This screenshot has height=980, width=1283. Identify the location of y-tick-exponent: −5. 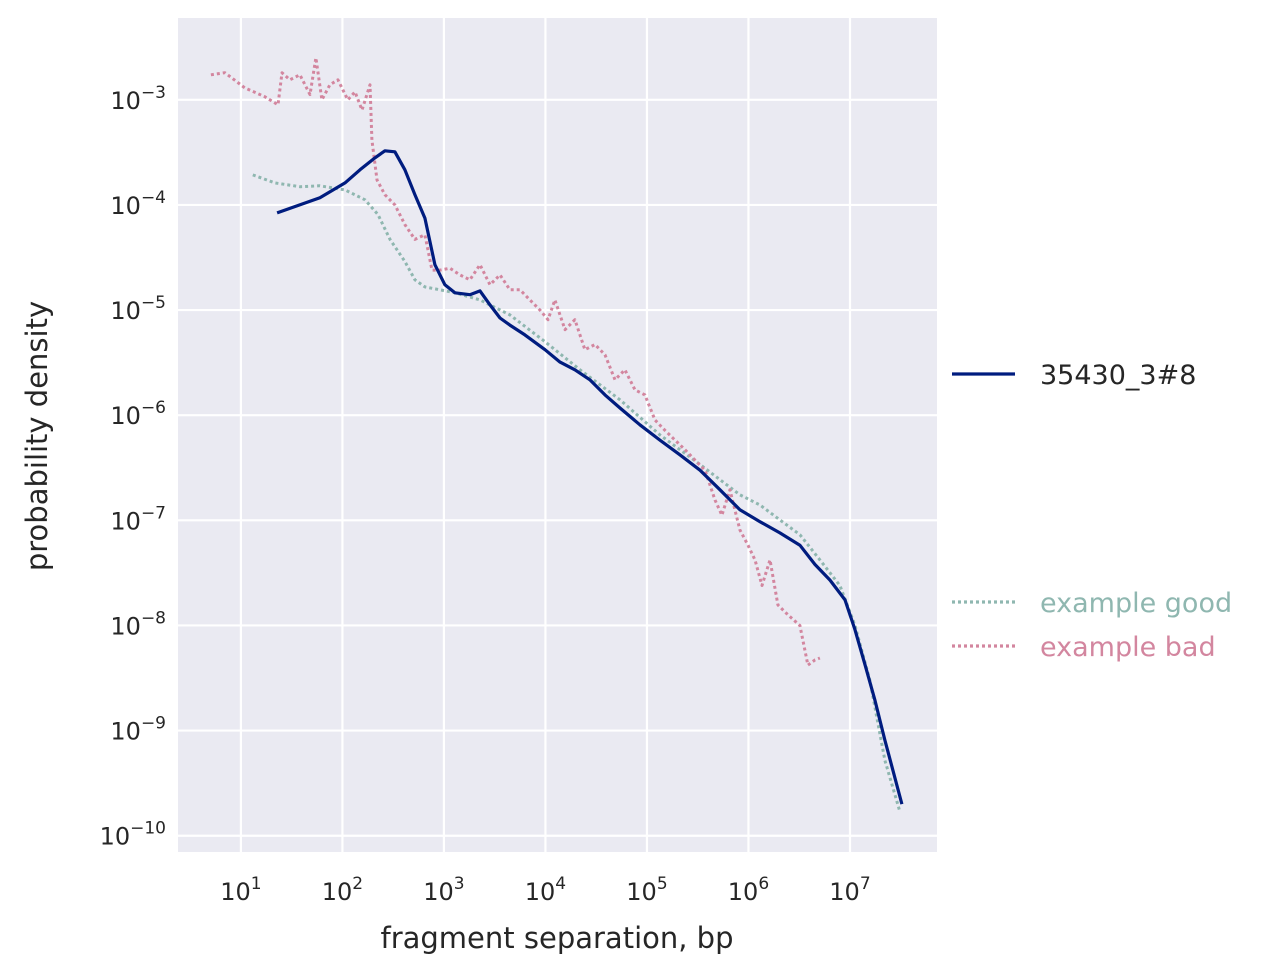
(153, 303).